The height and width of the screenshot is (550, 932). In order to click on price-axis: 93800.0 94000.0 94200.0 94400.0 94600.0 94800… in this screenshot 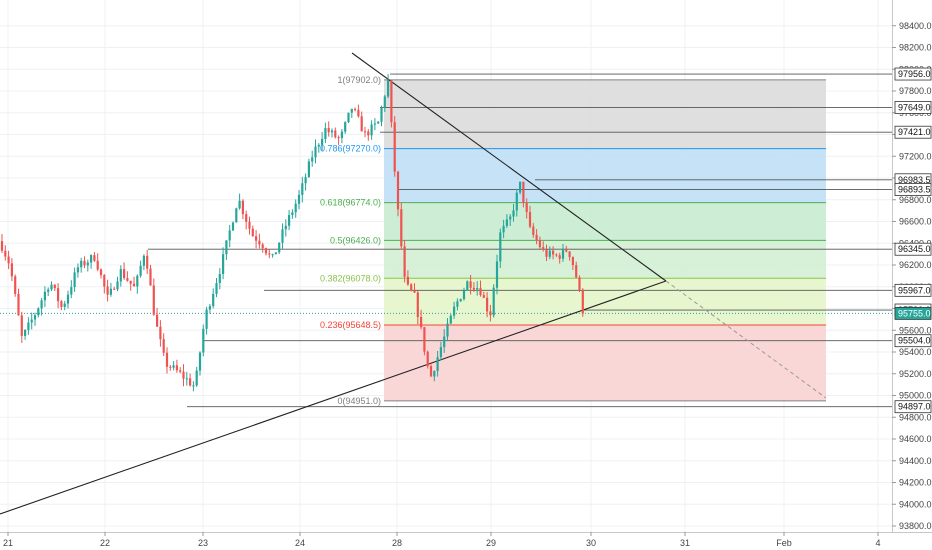, I will do `click(912, 276)`.